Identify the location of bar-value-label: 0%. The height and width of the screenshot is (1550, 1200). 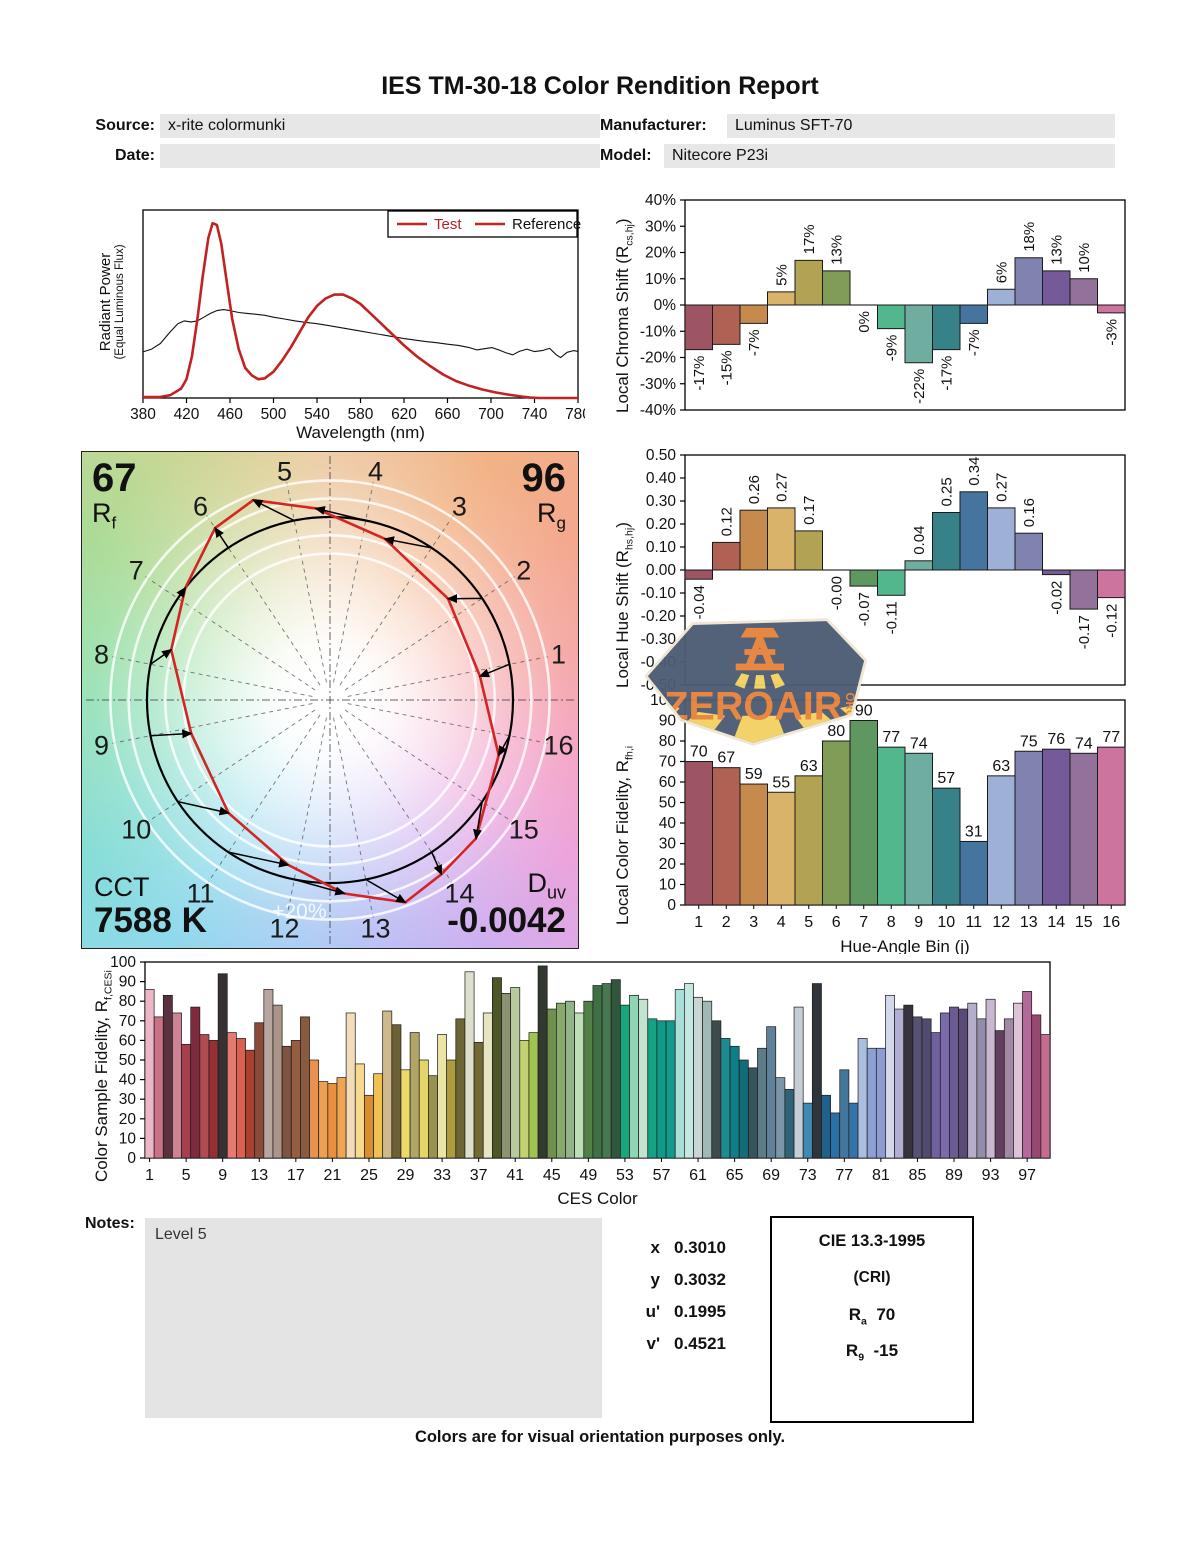
(864, 322).